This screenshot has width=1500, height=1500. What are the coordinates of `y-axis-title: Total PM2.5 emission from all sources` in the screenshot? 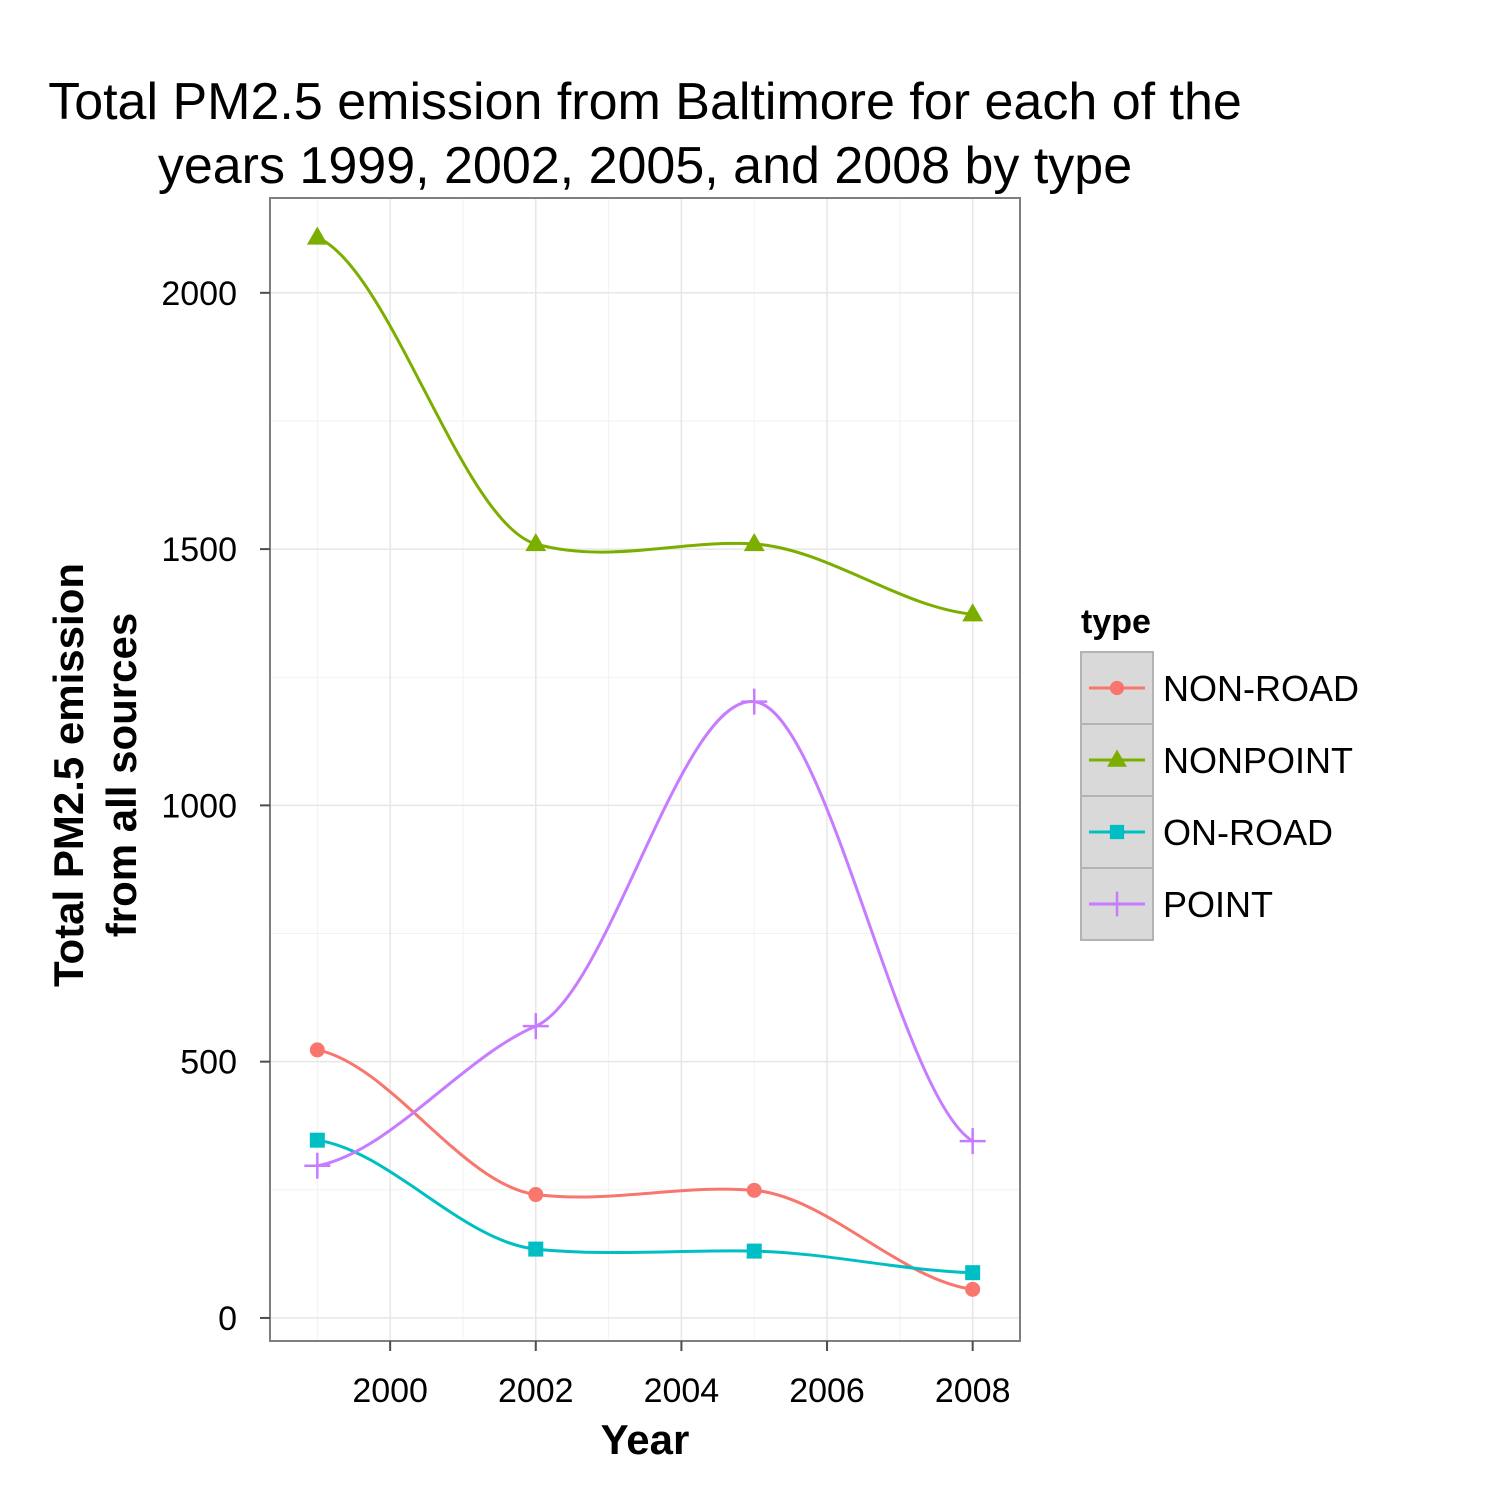 It's located at (95, 775).